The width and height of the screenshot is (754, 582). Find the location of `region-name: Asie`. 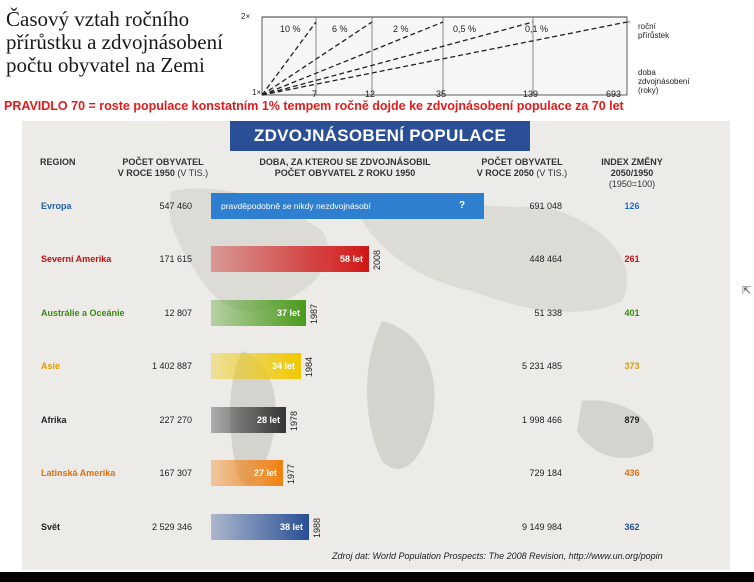

region-name: Asie is located at coordinates (51, 366).